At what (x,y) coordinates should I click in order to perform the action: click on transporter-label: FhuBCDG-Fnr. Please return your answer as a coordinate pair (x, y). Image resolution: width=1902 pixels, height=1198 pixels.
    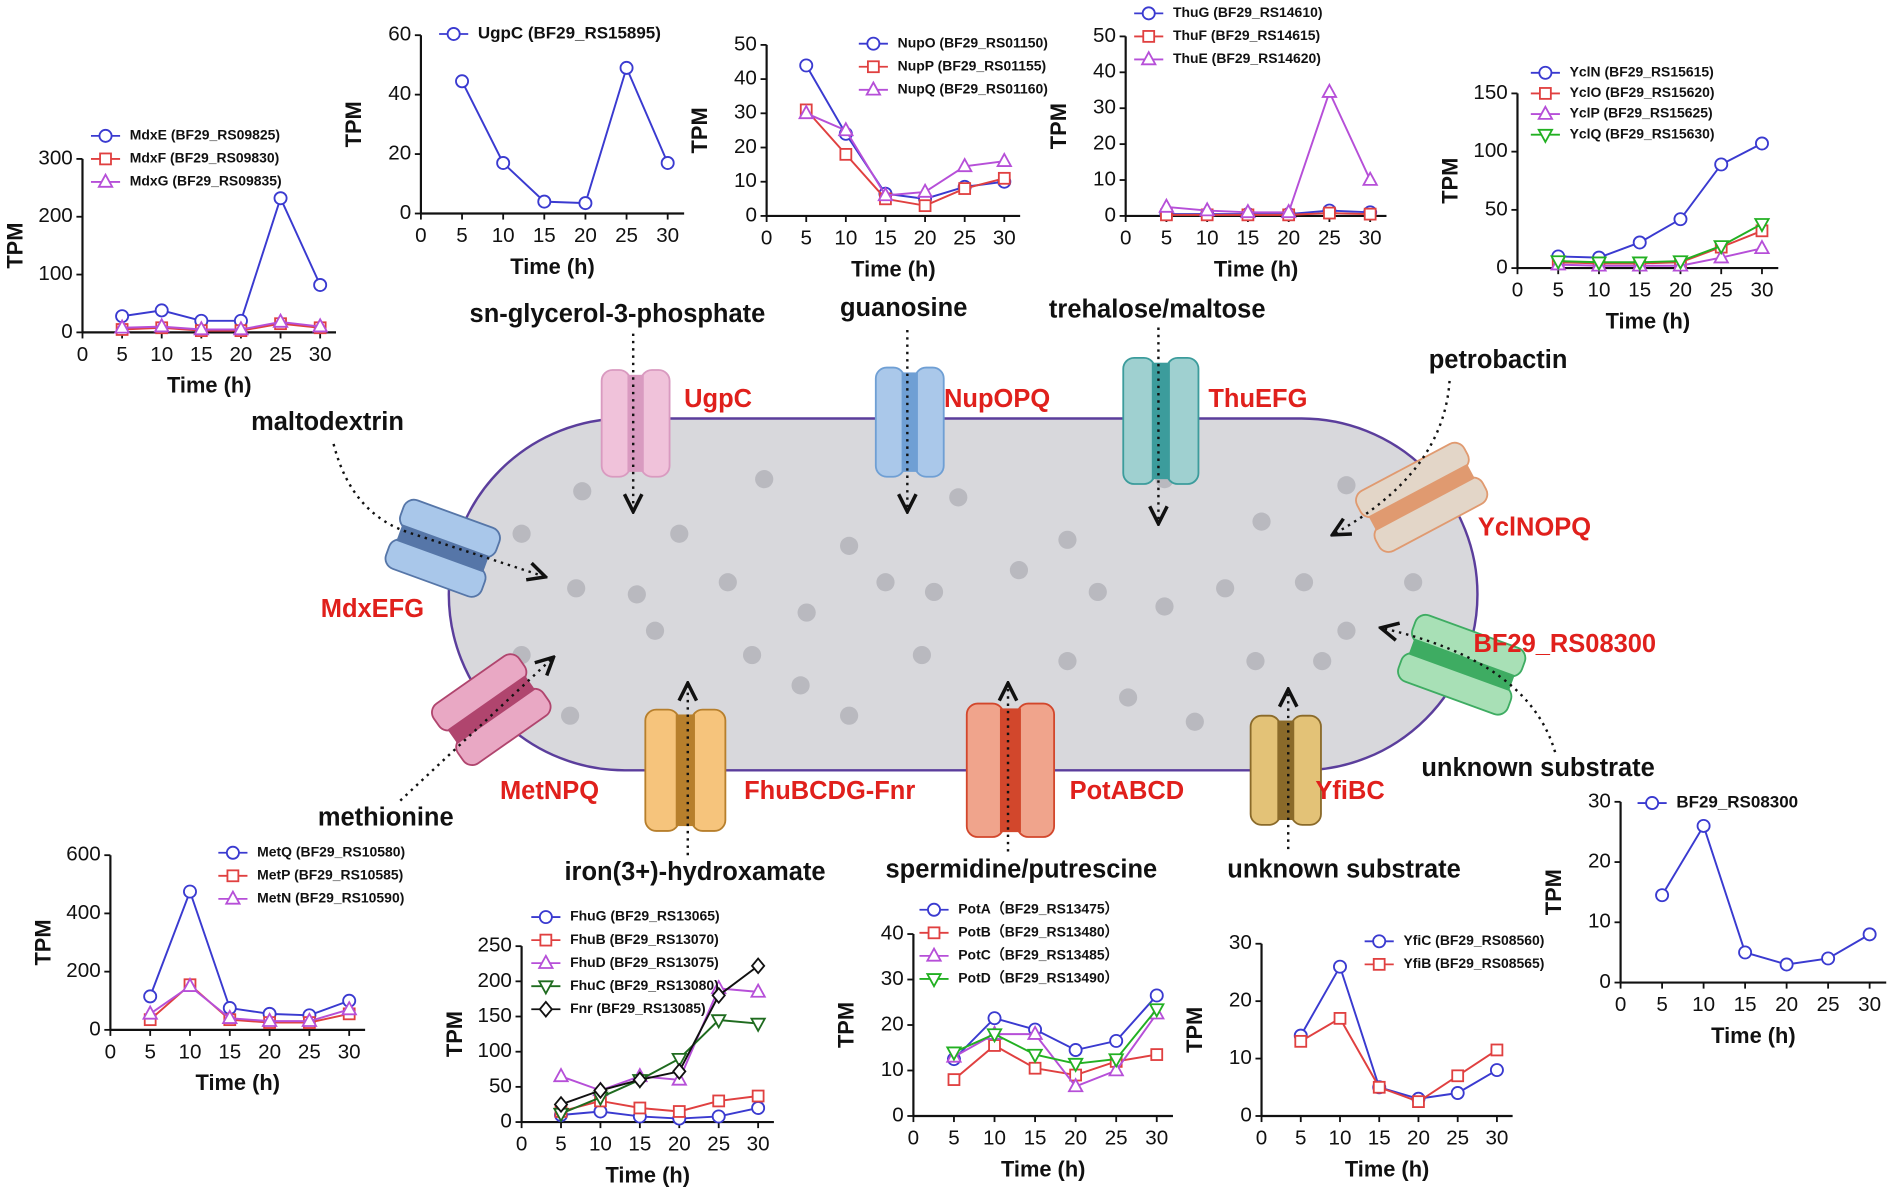
    Looking at the image, I should click on (829, 791).